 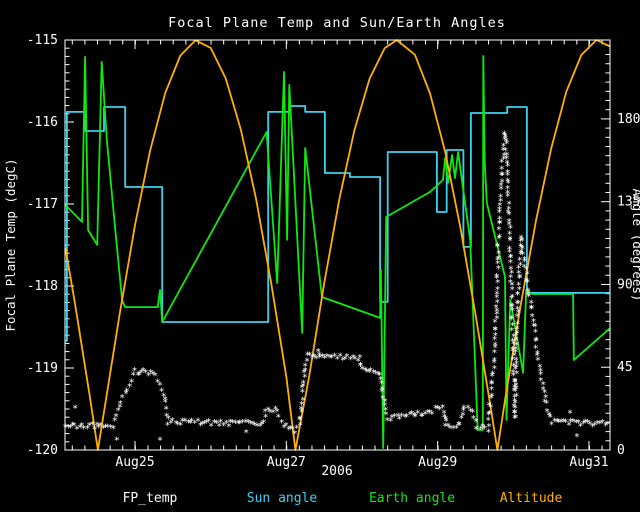 I want to click on x-tick-label: Aug25, so click(x=134, y=462).